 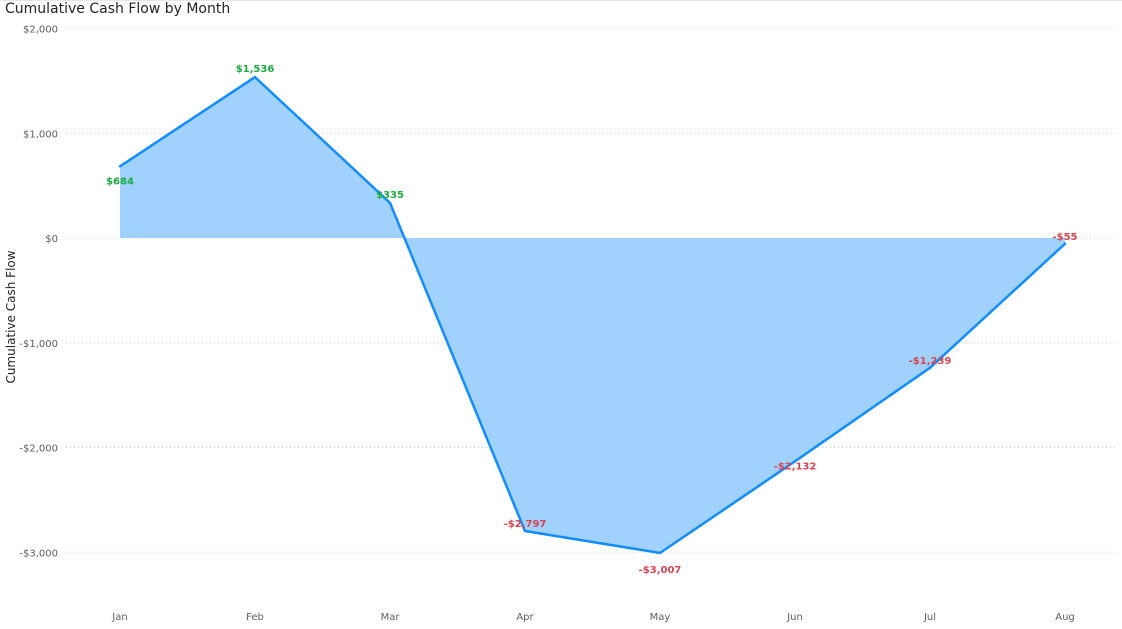 I want to click on chart-title: Cumulative Cash Flow by Month, so click(x=118, y=9).